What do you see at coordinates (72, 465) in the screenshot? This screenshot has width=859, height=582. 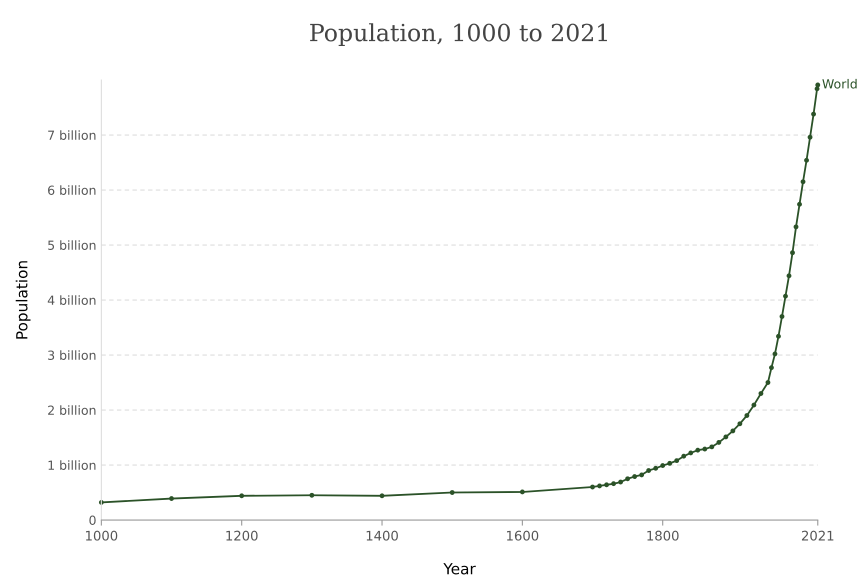 I see `y-tick-label: 1 billion` at bounding box center [72, 465].